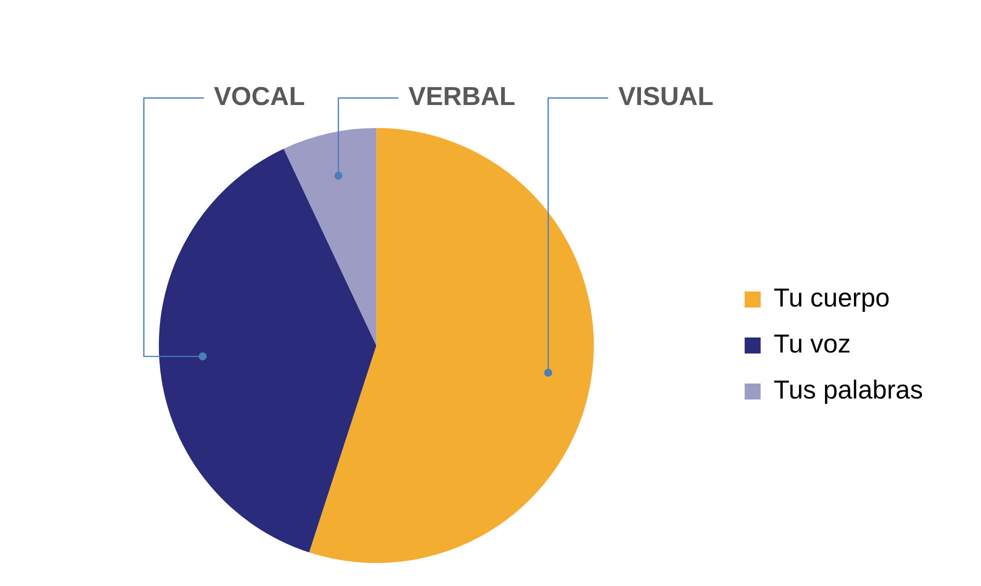 Image resolution: width=981 pixels, height=586 pixels. What do you see at coordinates (812, 343) in the screenshot?
I see `legend-label: Tu voz` at bounding box center [812, 343].